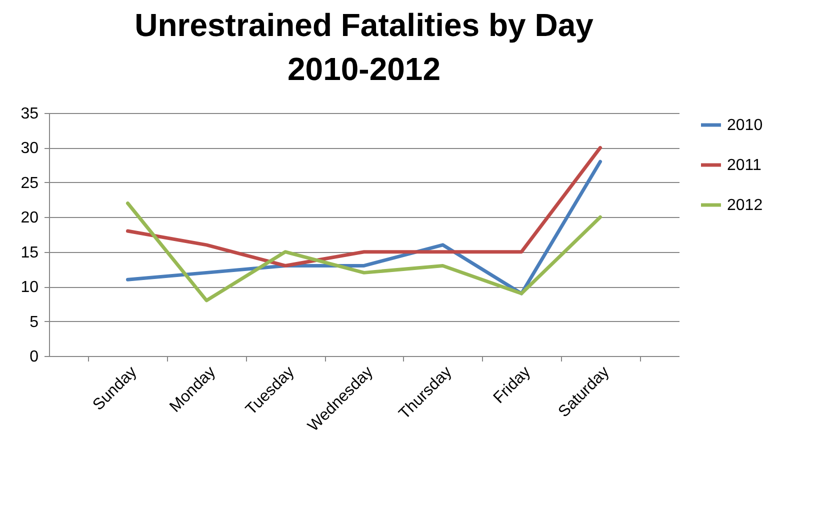  Describe the element at coordinates (29, 149) in the screenshot. I see `y-tick-label: 30` at that location.